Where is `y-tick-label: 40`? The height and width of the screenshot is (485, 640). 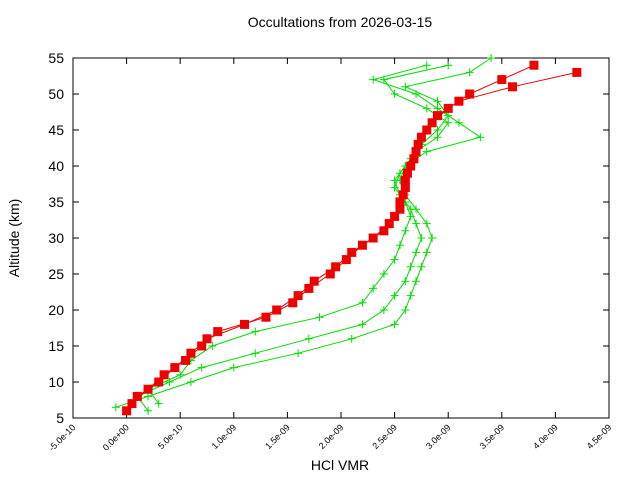 y-tick-label: 40 is located at coordinates (56, 166).